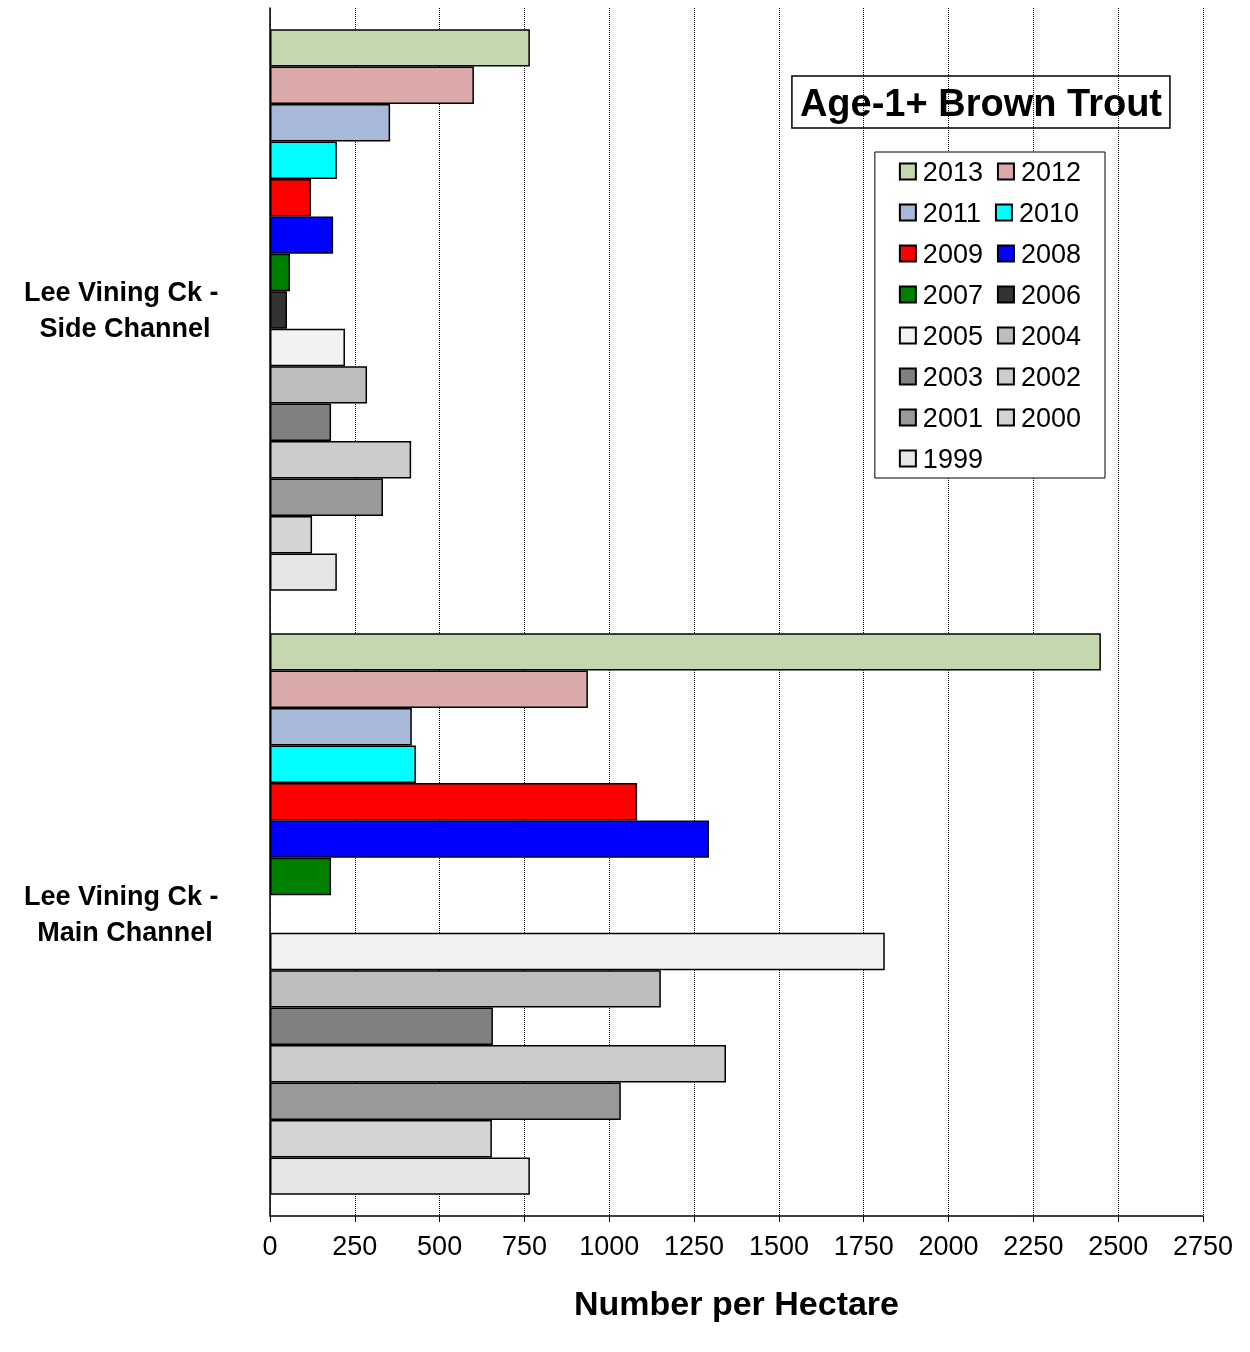 This screenshot has height=1352, width=1250. Describe the element at coordinates (524, 1245) in the screenshot. I see `x-tick-label: 750` at that location.